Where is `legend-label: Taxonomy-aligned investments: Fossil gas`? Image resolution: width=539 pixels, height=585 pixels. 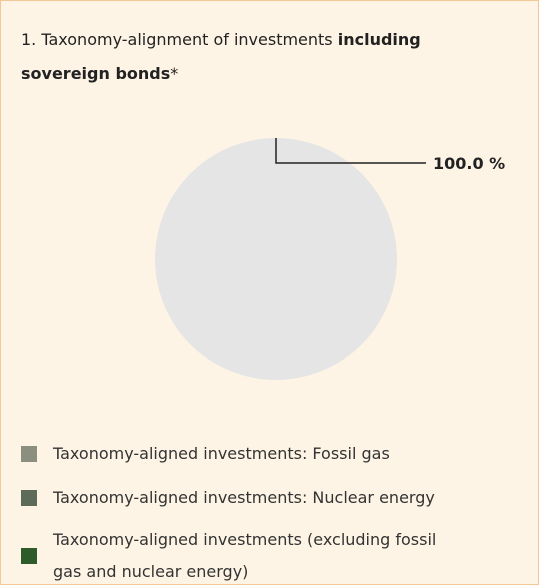 legend-label: Taxonomy-aligned investments: Fossil gas is located at coordinates (221, 453).